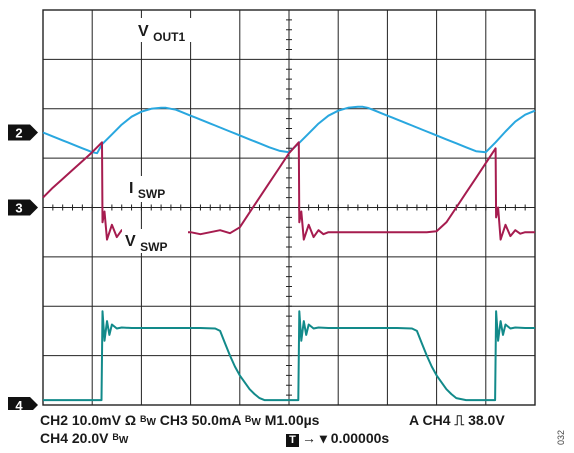 This screenshot has height=453, width=574. What do you see at coordinates (115, 437) in the screenshot?
I see `bw-limit-ch4: B` at bounding box center [115, 437].